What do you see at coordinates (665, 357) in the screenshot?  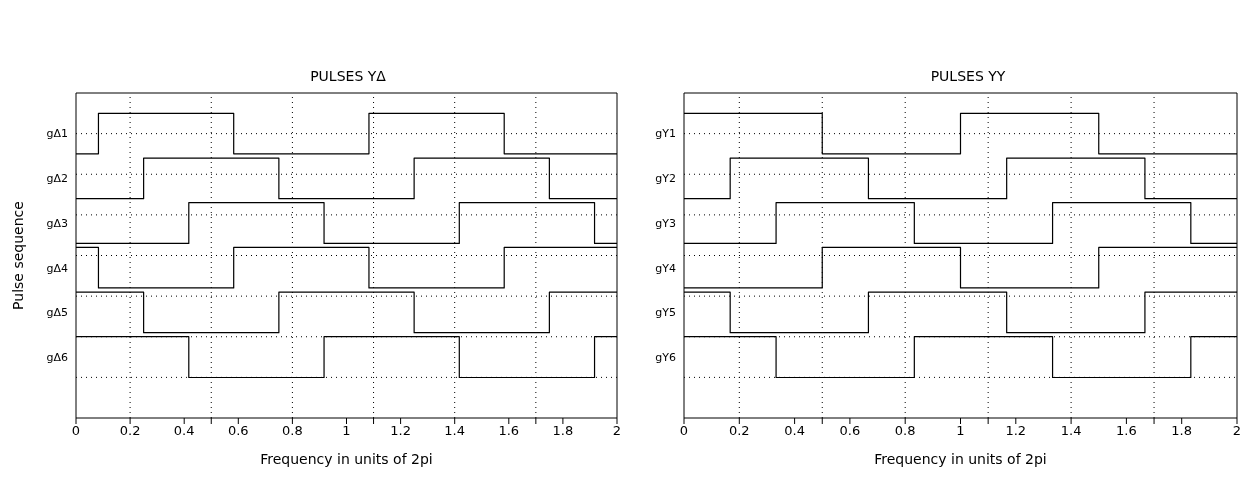 I see `series-label: gY6` at bounding box center [665, 357].